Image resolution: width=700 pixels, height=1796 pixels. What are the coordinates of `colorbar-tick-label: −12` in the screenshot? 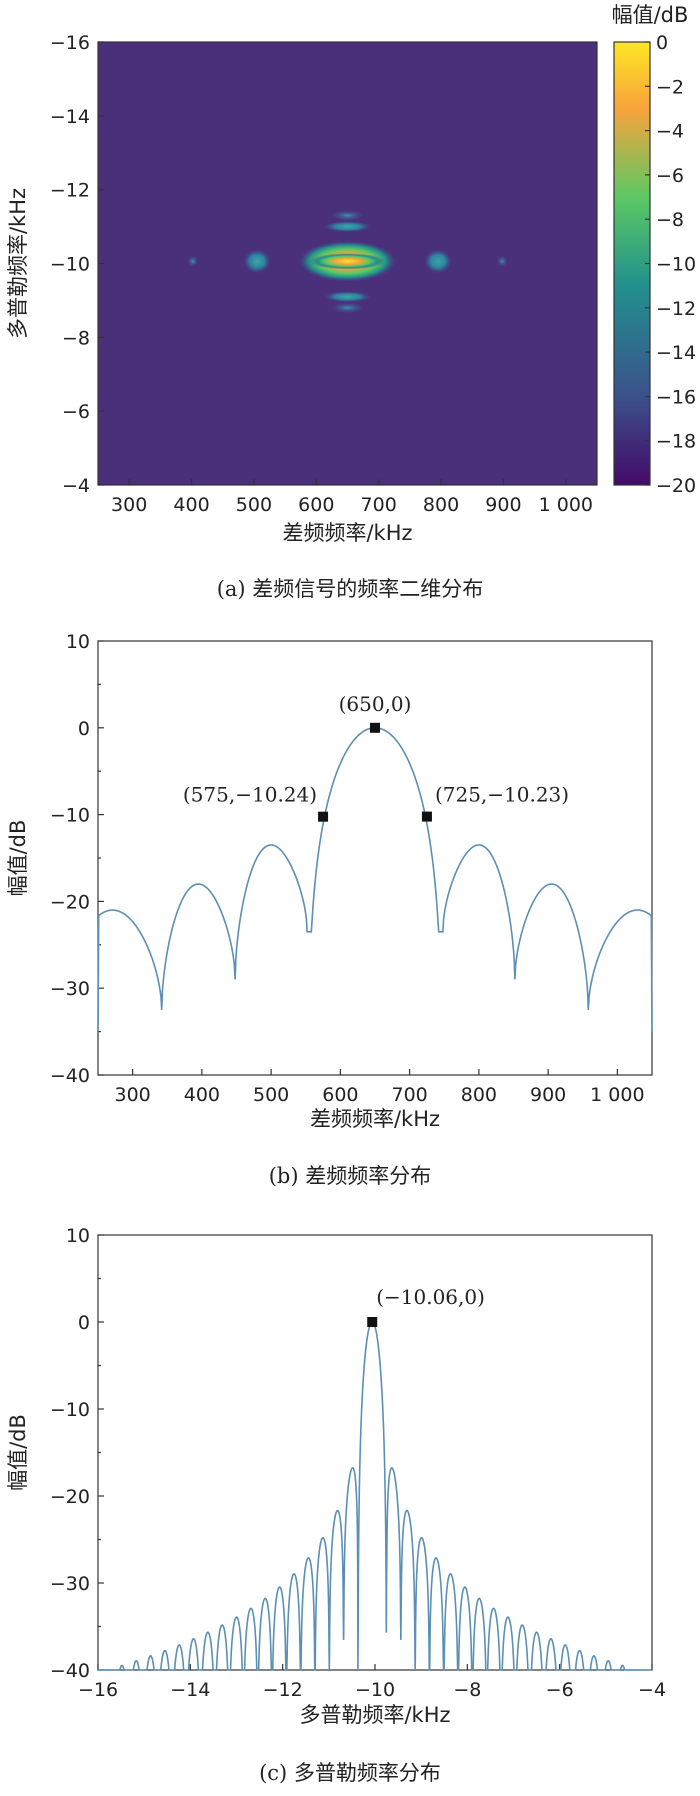 It's located at (676, 309).